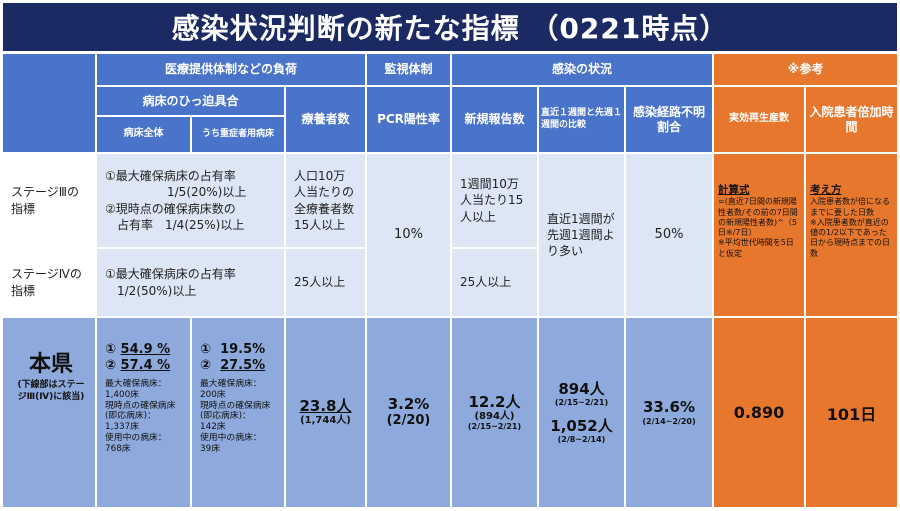 This screenshot has height=511, width=900. What do you see at coordinates (669, 235) in the screenshot?
I see `stage-unknown-route: 50%` at bounding box center [669, 235].